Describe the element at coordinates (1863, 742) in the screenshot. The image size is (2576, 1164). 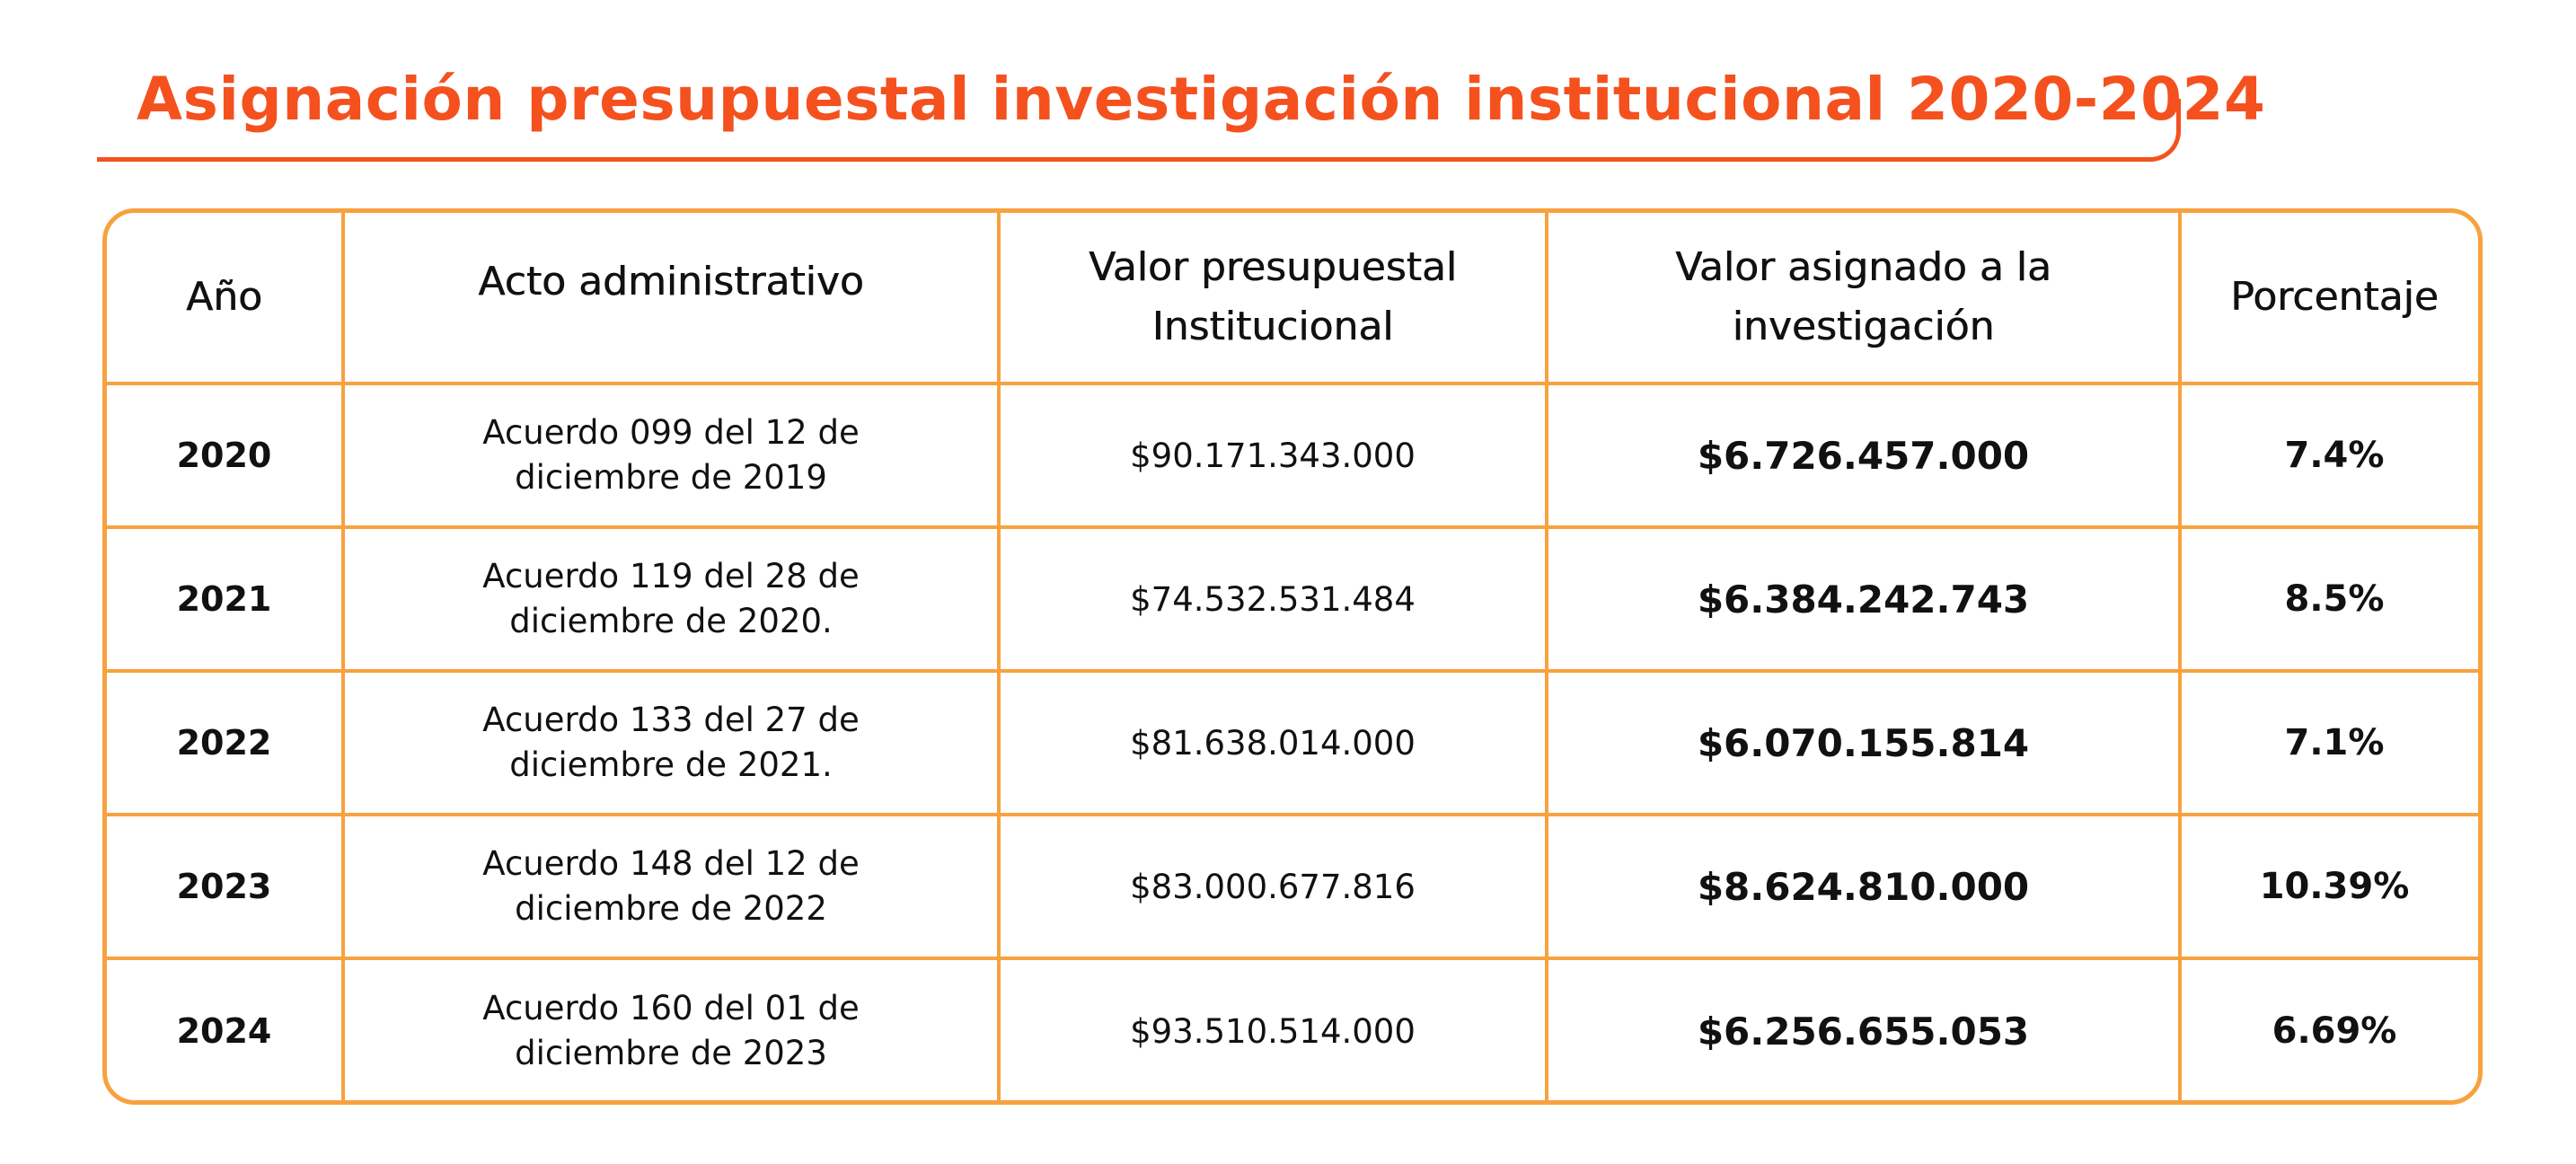
I see `cell-asignado: $6.070.155.814` at that location.